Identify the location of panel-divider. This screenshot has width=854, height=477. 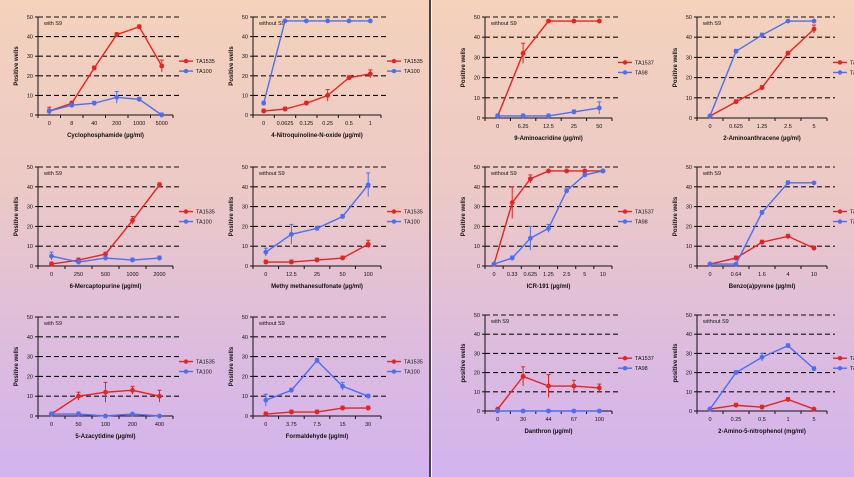
(430, 238).